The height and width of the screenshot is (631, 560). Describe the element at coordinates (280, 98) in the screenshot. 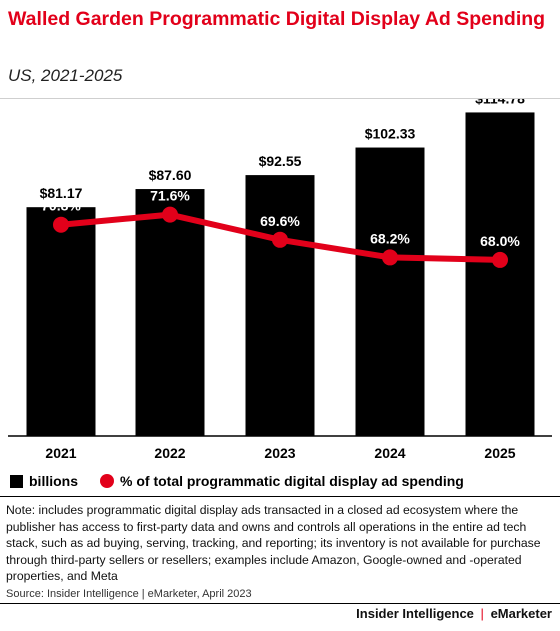

I see `title-rule` at that location.